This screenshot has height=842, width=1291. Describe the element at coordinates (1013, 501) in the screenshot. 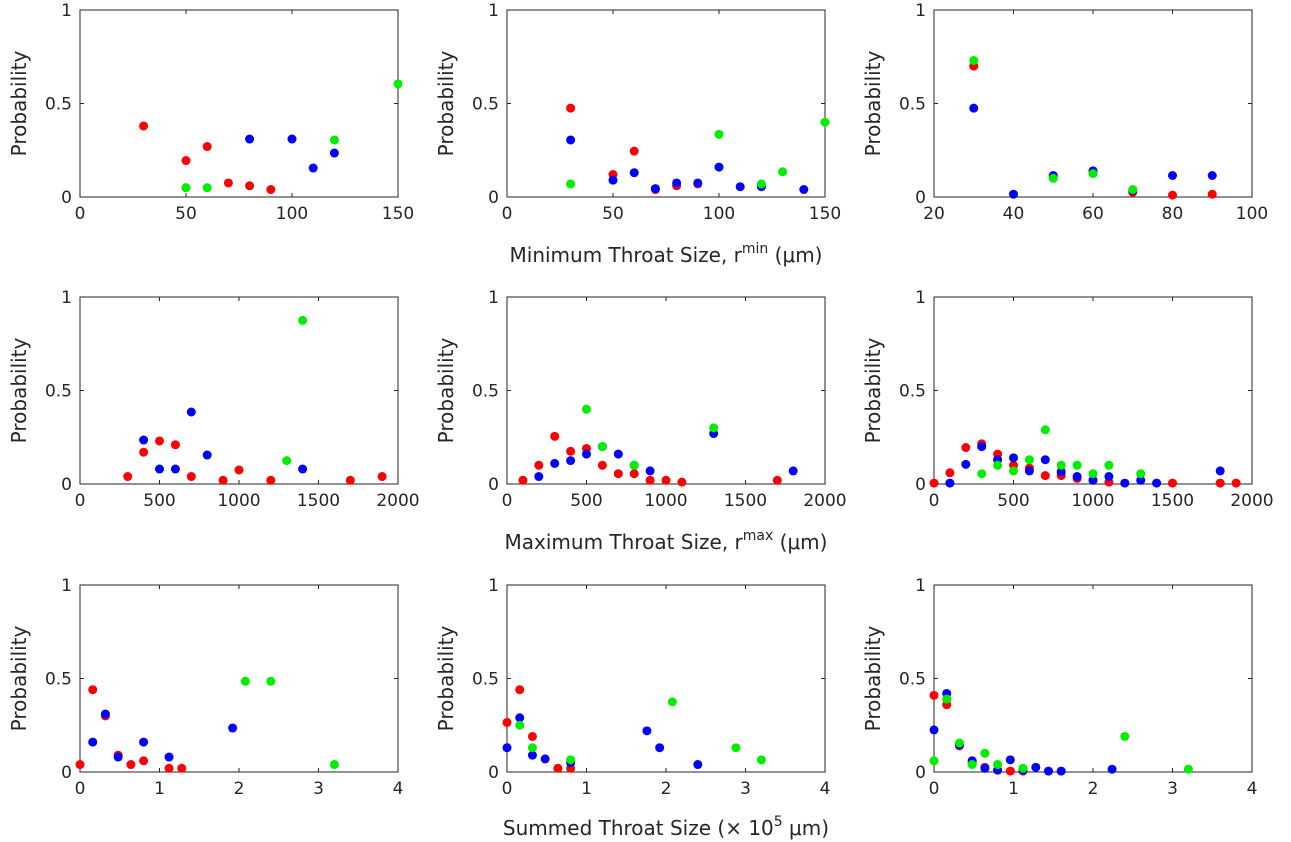

I see `x-tick-label: 500` at that location.